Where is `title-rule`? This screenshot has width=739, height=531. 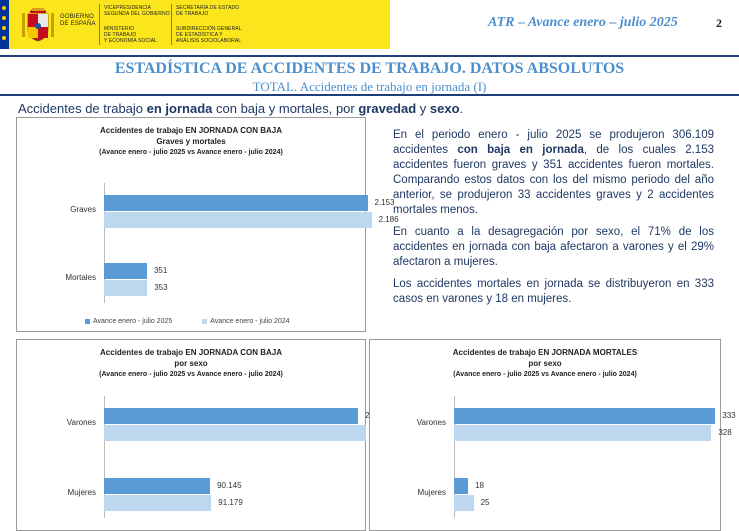 title-rule is located at coordinates (369, 95).